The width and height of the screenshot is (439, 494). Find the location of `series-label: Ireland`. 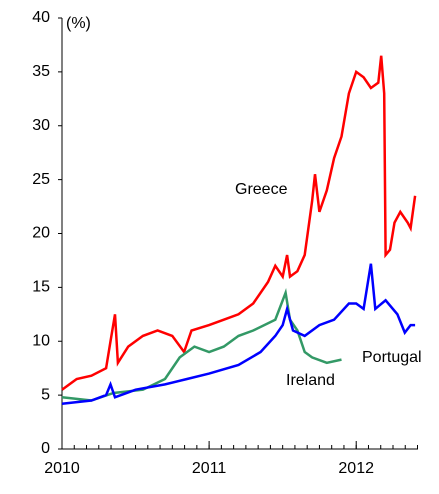

series-label: Ireland is located at coordinates (310, 380).